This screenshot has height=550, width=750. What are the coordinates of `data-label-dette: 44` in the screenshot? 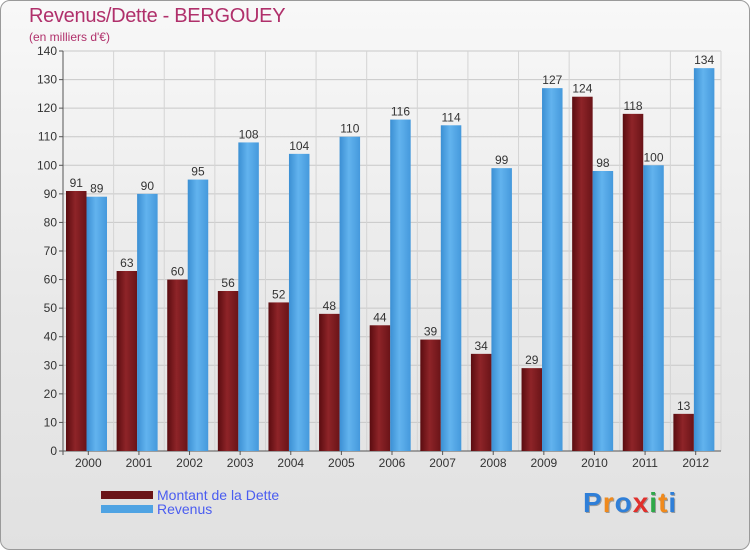 It's located at (380, 317).